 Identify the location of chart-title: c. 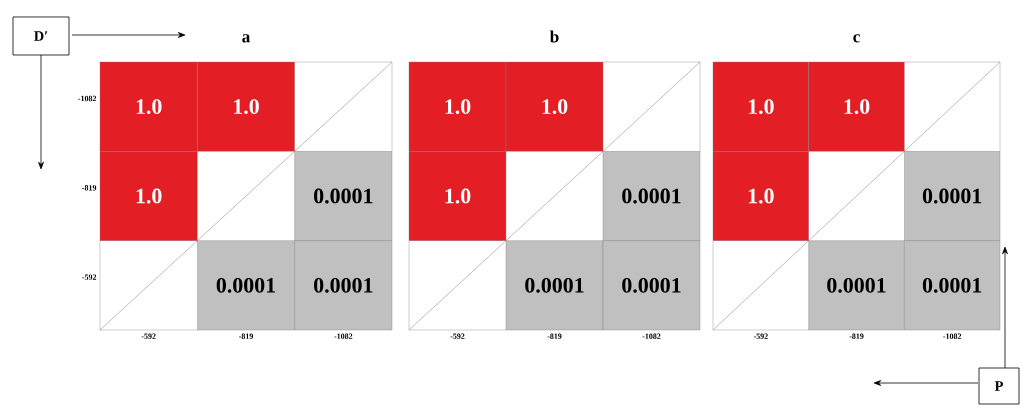
(856, 38).